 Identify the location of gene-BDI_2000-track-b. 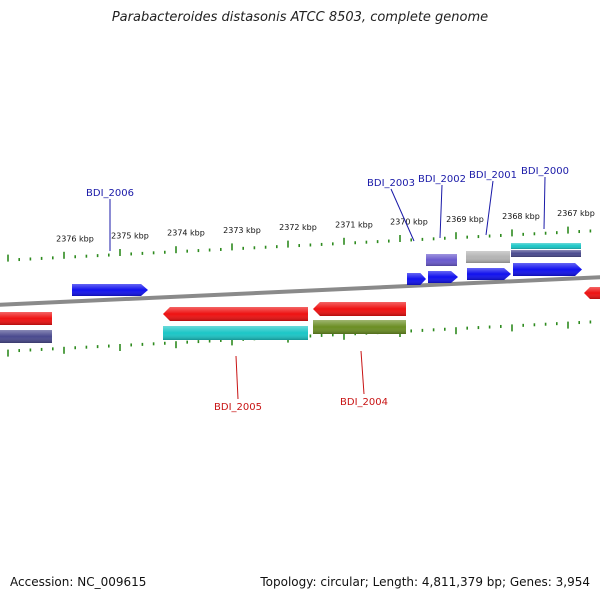
(546, 253).